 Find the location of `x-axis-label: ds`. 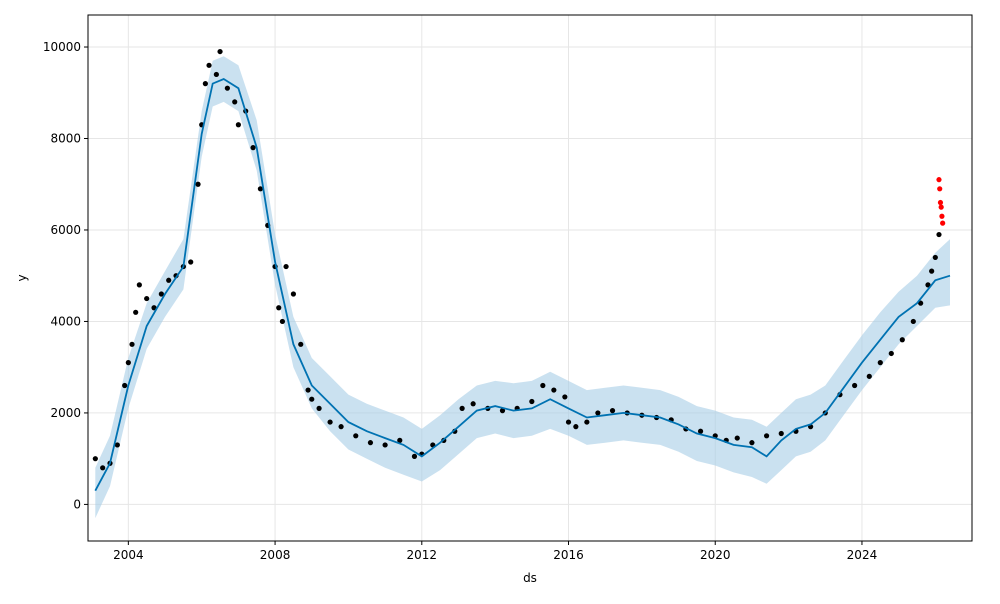

x-axis-label: ds is located at coordinates (530, 578).